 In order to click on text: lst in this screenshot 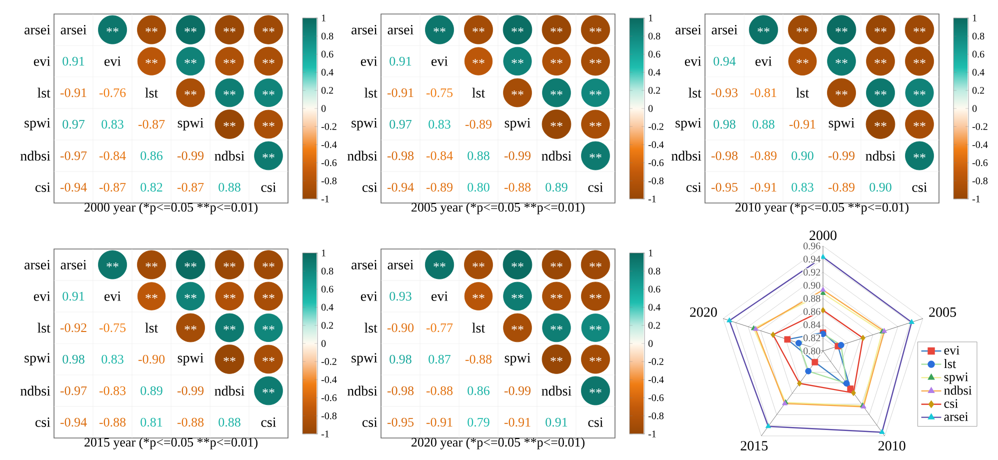, I will do `click(479, 327)`.